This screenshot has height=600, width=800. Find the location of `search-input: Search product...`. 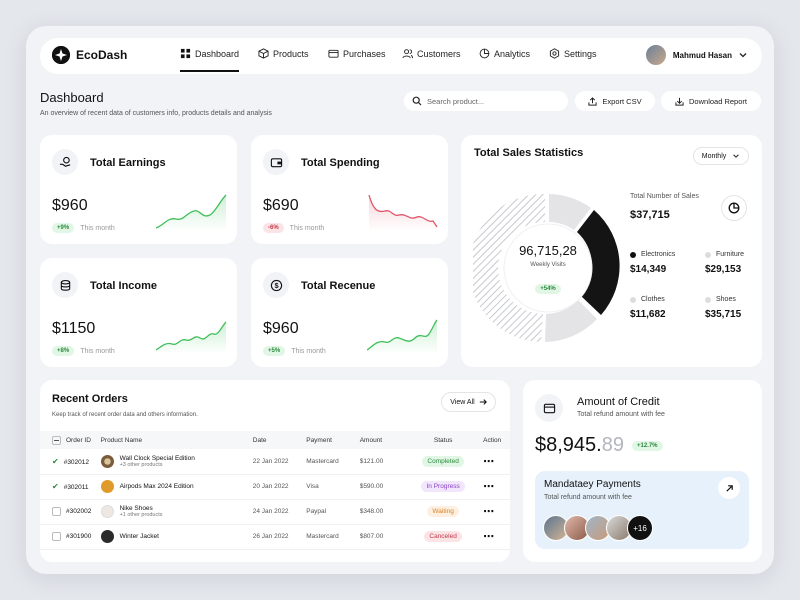

search-input: Search product... is located at coordinates (486, 101).